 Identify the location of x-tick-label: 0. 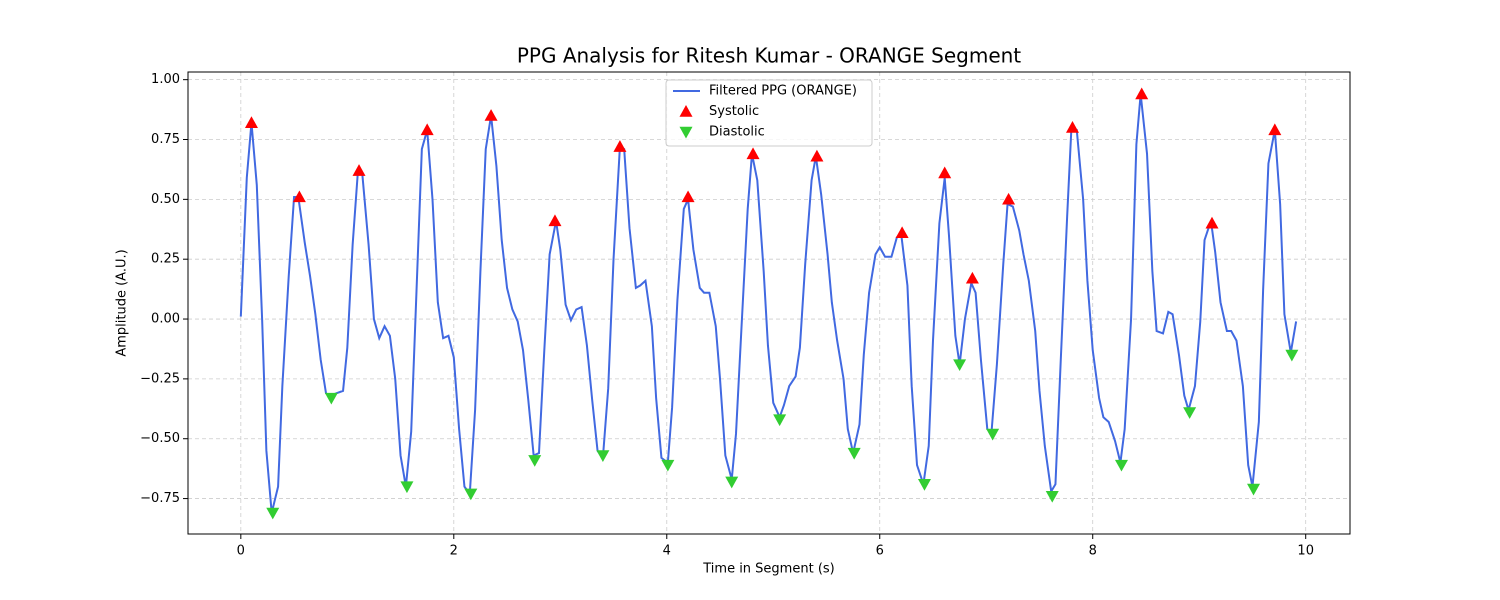
(241, 551).